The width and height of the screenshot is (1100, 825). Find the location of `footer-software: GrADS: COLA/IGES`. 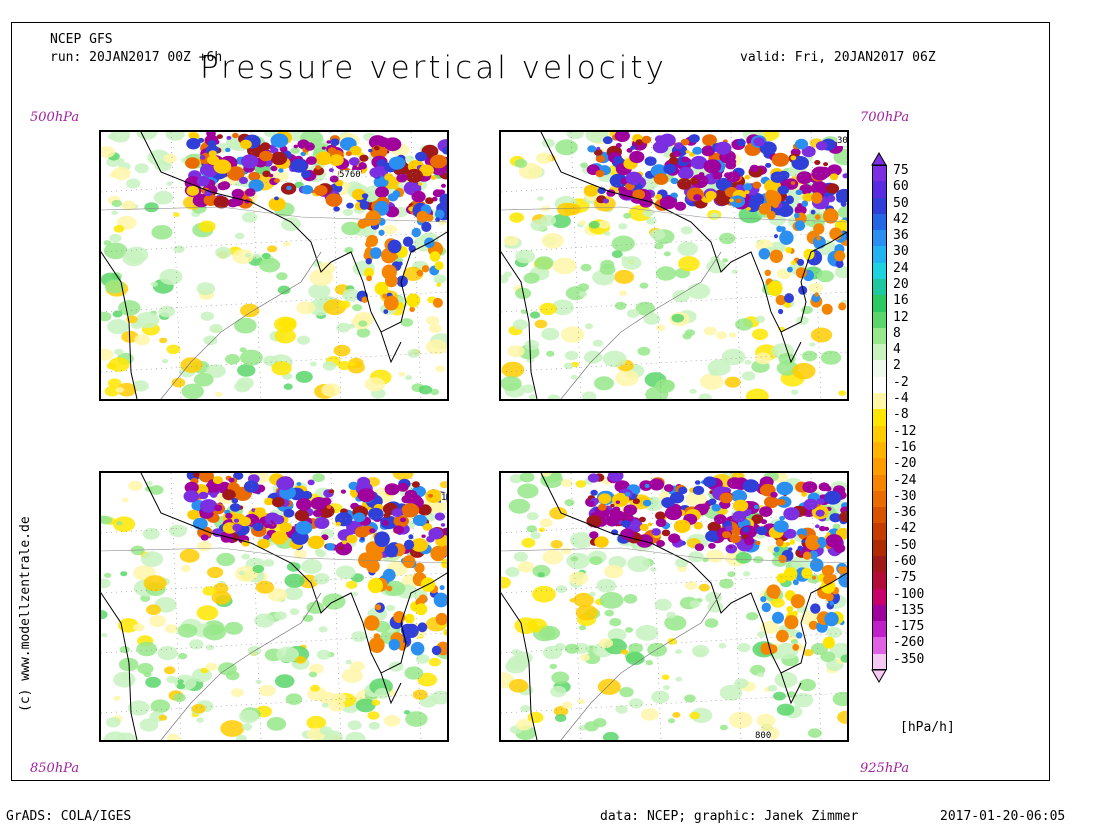

footer-software: GrADS: COLA/IGES is located at coordinates (69, 816).